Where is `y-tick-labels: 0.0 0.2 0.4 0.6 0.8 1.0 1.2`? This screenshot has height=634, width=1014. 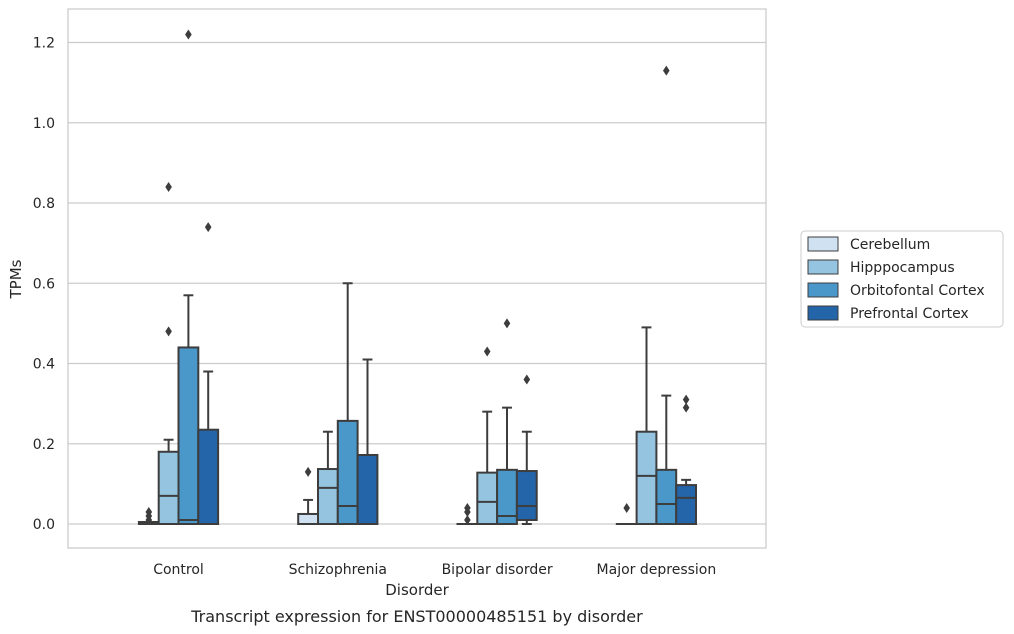
y-tick-labels: 0.0 0.2 0.4 0.6 0.8 1.0 1.2 is located at coordinates (44, 285).